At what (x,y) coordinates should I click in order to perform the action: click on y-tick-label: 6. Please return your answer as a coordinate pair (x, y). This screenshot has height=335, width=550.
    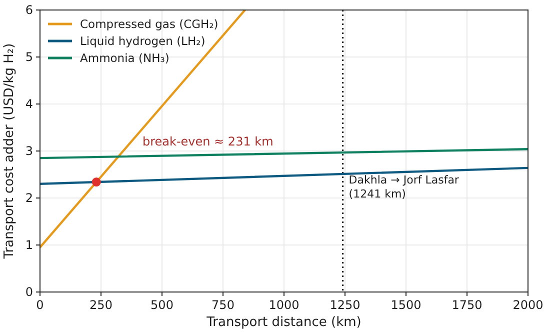
    Looking at the image, I should click on (29, 10).